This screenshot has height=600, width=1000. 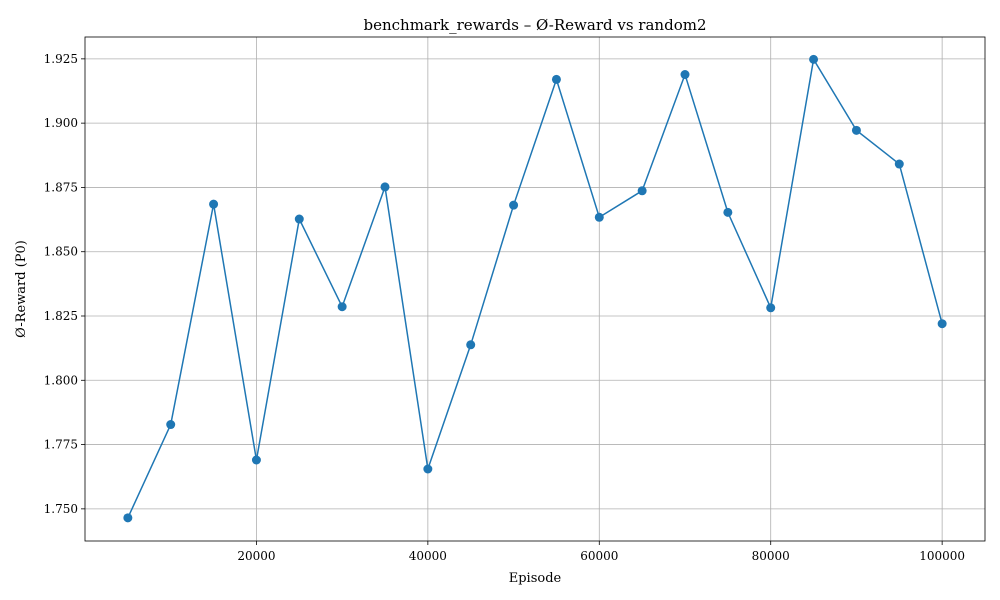 What do you see at coordinates (256, 556) in the screenshot?
I see `x-tick-label: 20000` at bounding box center [256, 556].